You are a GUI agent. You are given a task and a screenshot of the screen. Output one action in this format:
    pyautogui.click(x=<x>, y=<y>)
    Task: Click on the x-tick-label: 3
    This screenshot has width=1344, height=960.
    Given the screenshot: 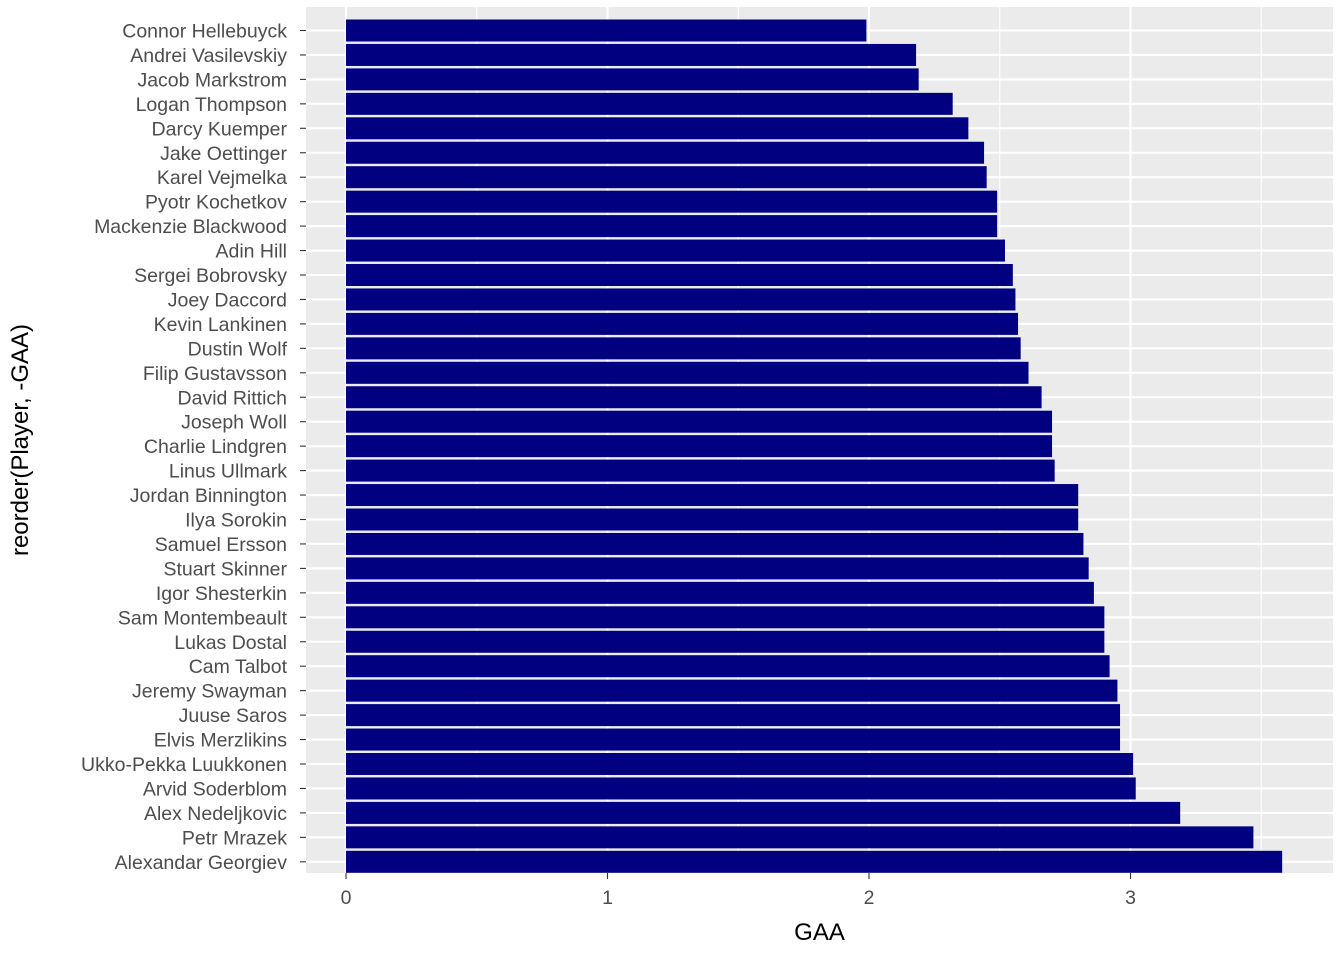 What is the action you would take?
    pyautogui.click(x=1130, y=898)
    